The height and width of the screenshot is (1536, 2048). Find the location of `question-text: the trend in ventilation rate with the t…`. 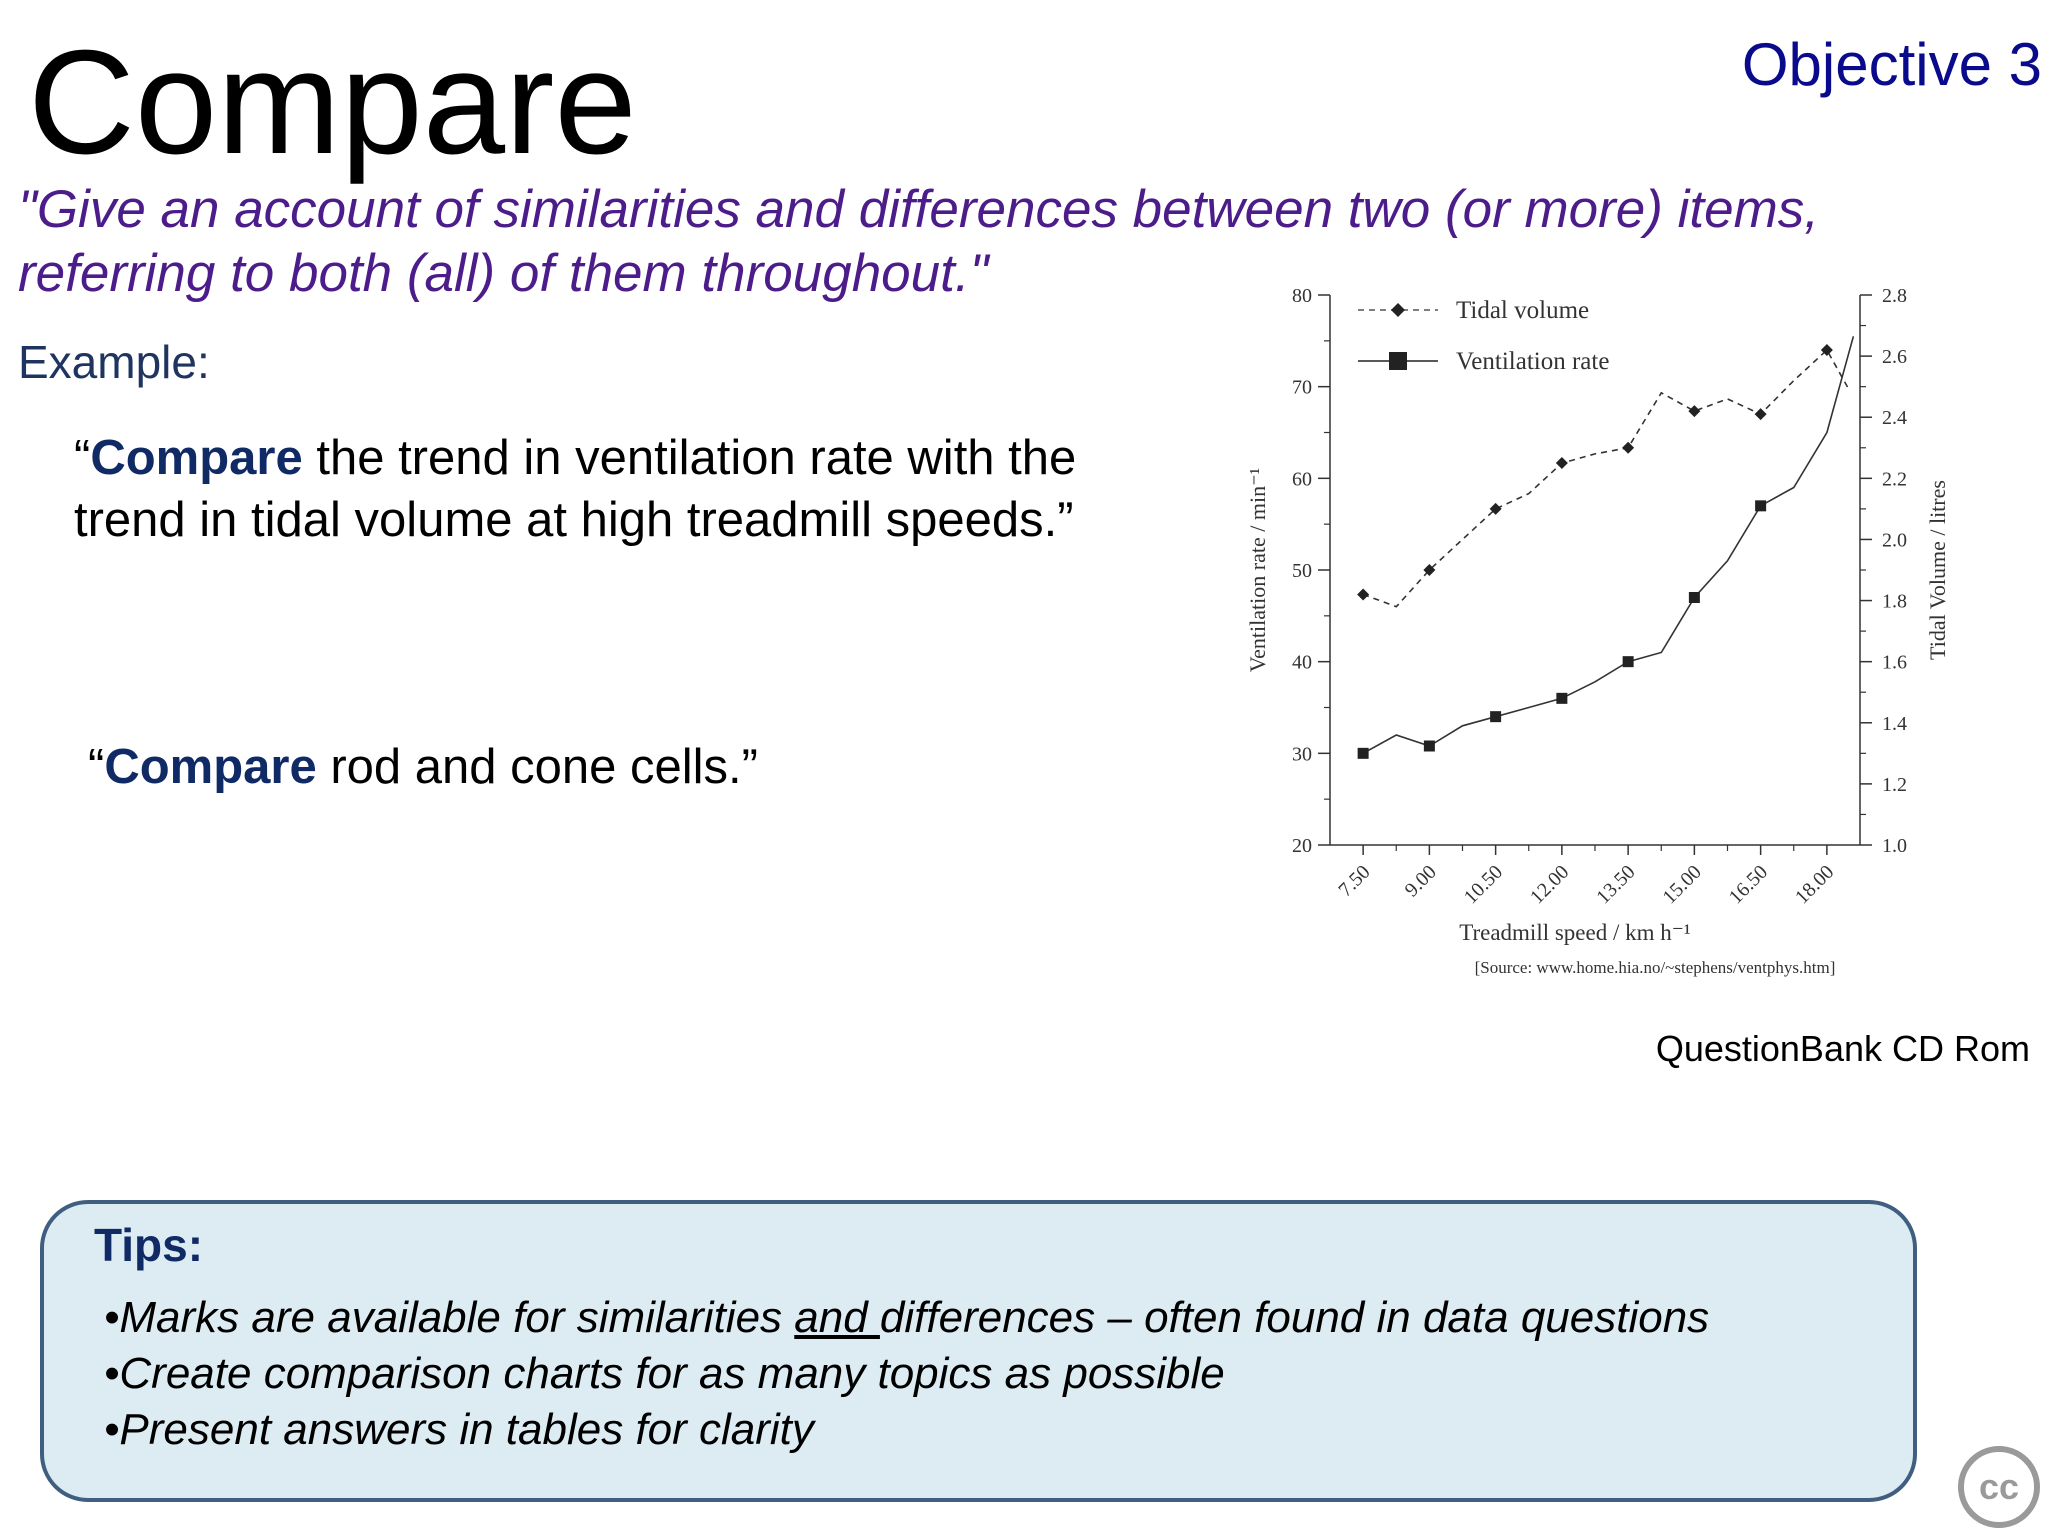

question-text: the trend in ventilation rate with the t… is located at coordinates (575, 489).